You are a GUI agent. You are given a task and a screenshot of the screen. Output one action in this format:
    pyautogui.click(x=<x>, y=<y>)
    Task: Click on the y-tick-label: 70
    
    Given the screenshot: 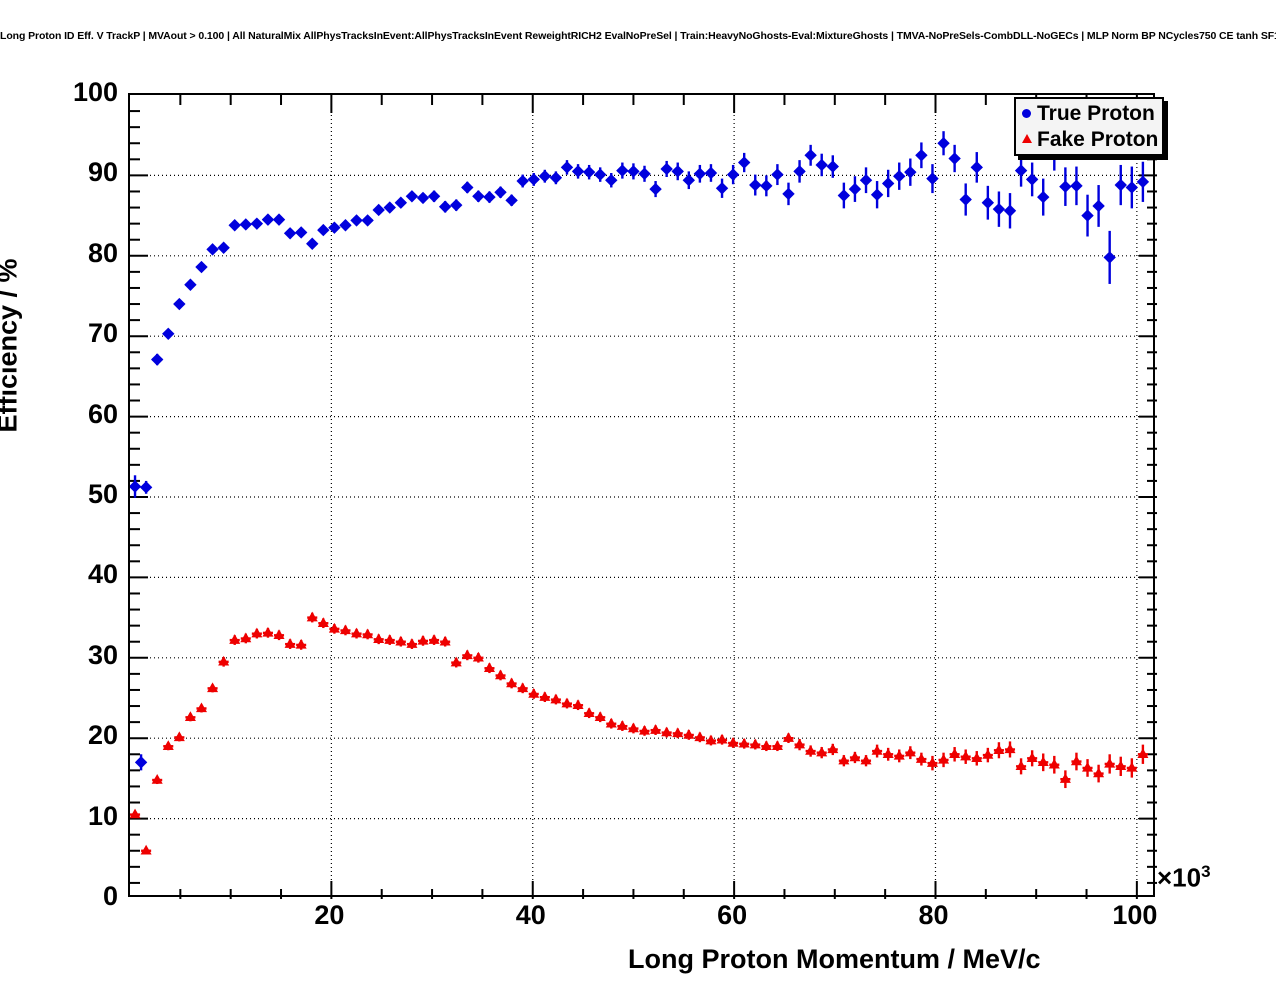 What is the action you would take?
    pyautogui.click(x=102, y=333)
    